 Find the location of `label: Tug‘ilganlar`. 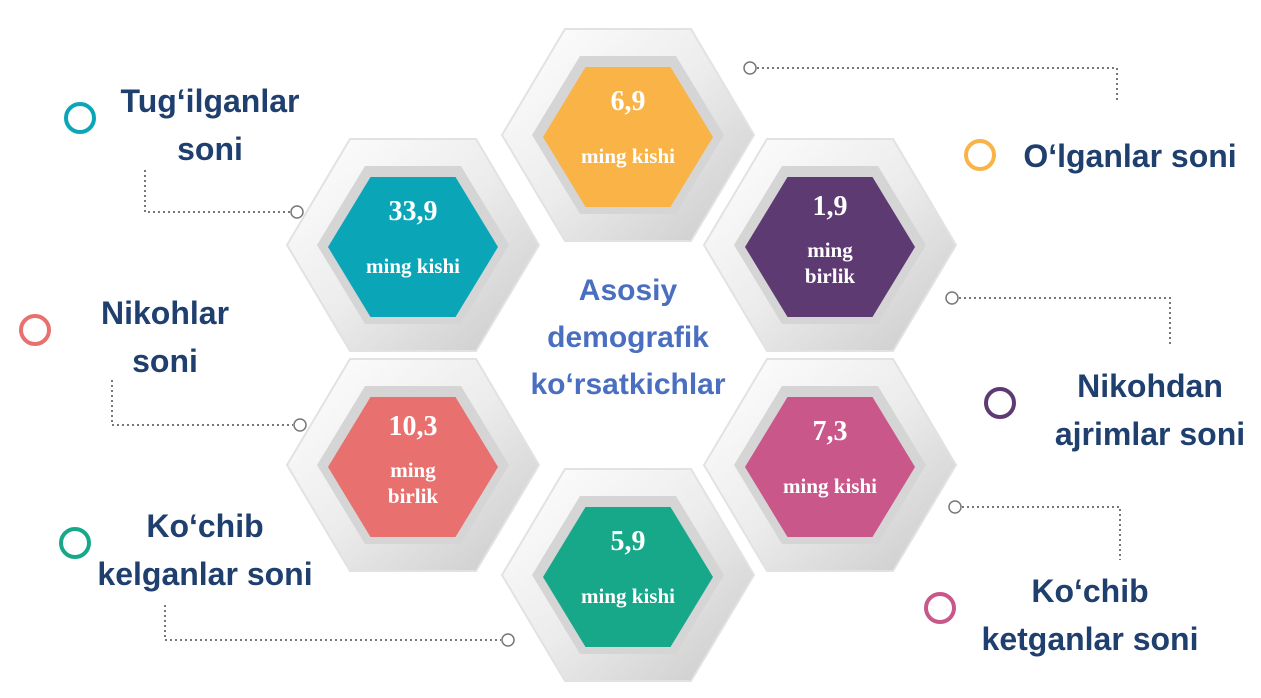

label: Tug‘ilganlar is located at coordinates (210, 101).